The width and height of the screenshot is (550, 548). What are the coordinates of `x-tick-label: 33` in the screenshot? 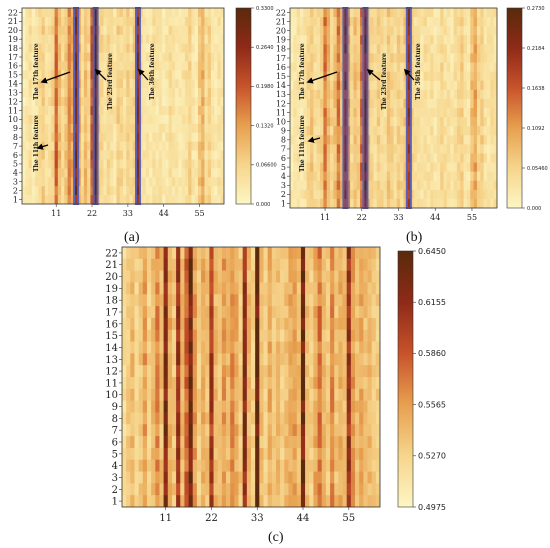 It's located at (398, 217).